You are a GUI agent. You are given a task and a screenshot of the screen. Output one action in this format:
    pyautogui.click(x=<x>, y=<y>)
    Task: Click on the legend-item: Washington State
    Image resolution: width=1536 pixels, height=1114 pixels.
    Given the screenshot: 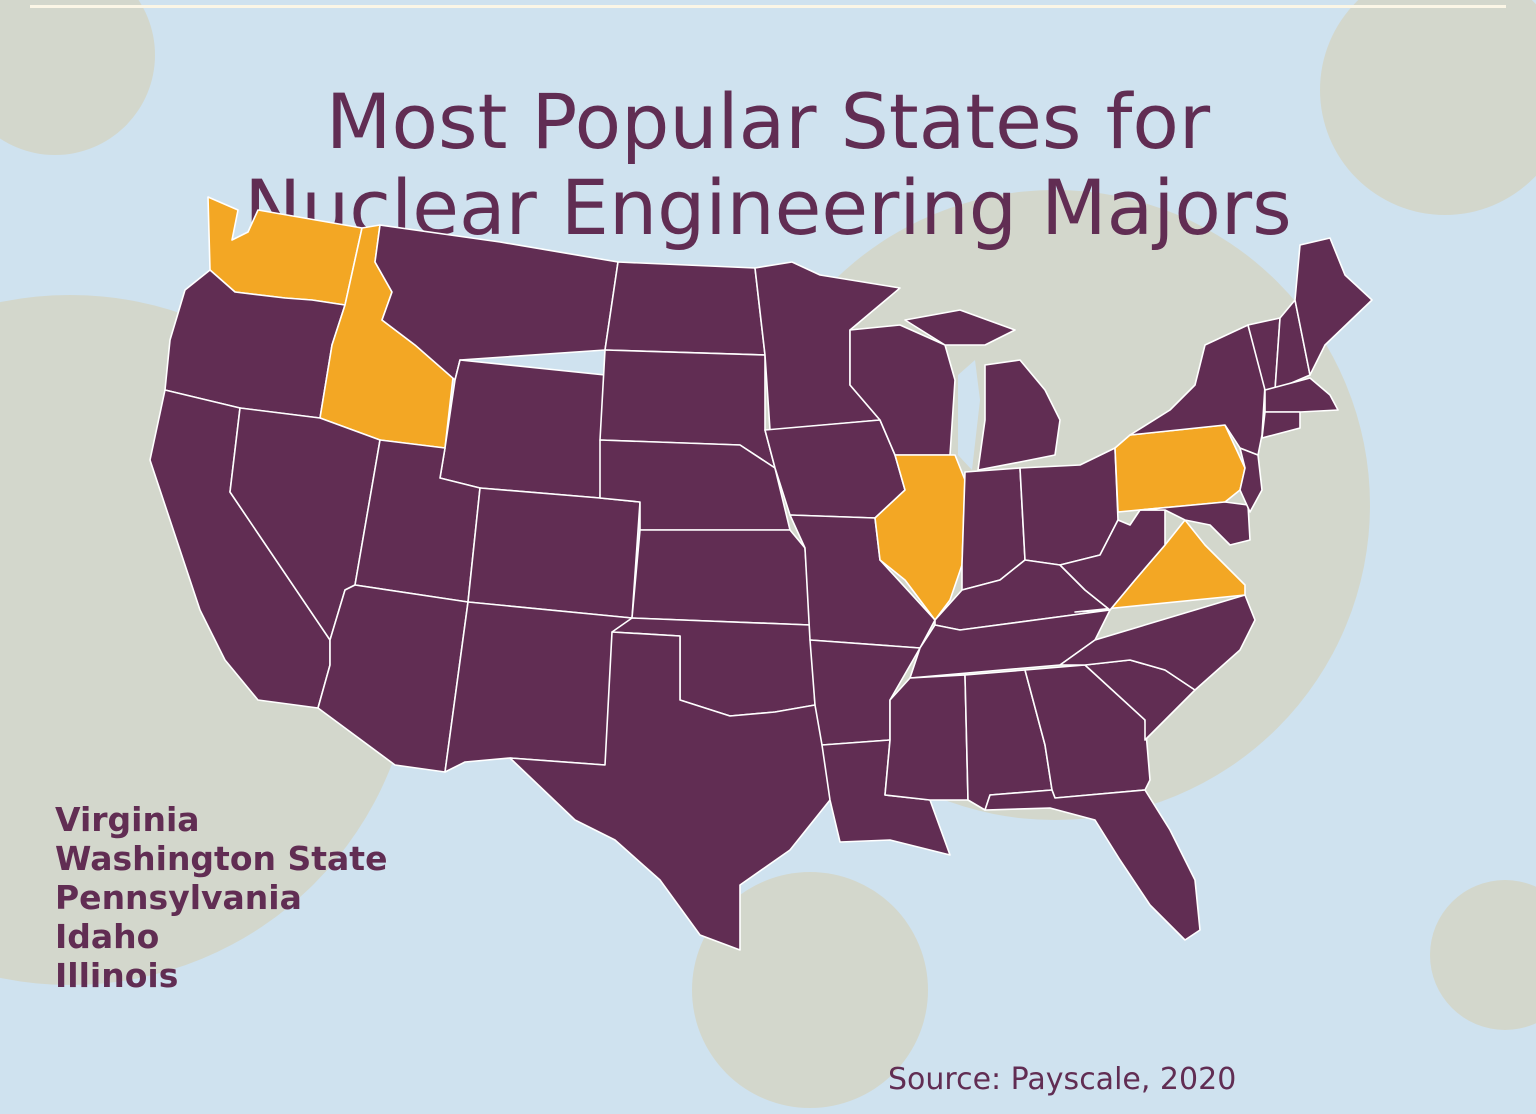 What is the action you would take?
    pyautogui.click(x=221, y=858)
    